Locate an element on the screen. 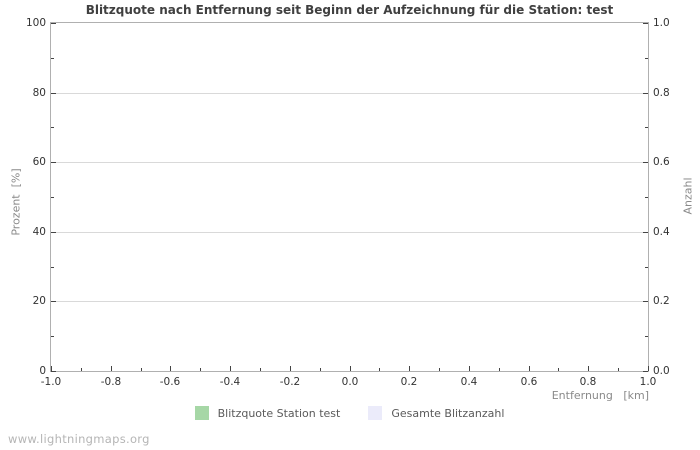 The height and width of the screenshot is (450, 700). legend-item-total-strikes: Gesamte Blitzanzahl is located at coordinates (436, 413).